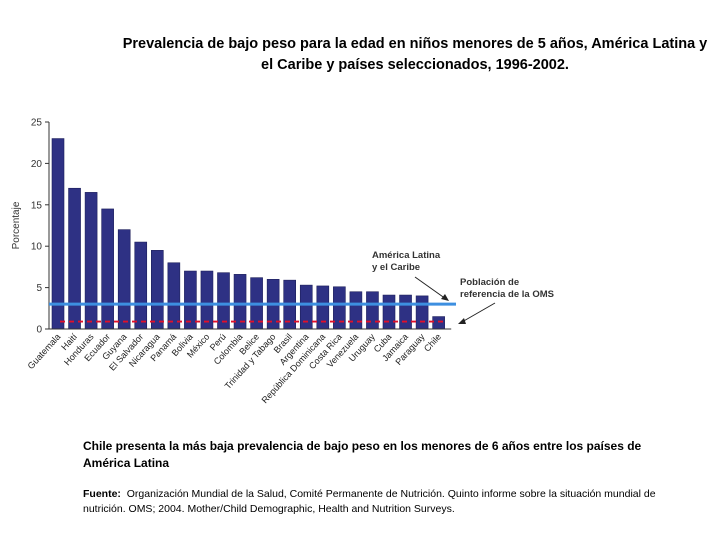 This screenshot has height=540, width=720. I want to click on annotation-latin-america: y el Caribe, so click(396, 267).